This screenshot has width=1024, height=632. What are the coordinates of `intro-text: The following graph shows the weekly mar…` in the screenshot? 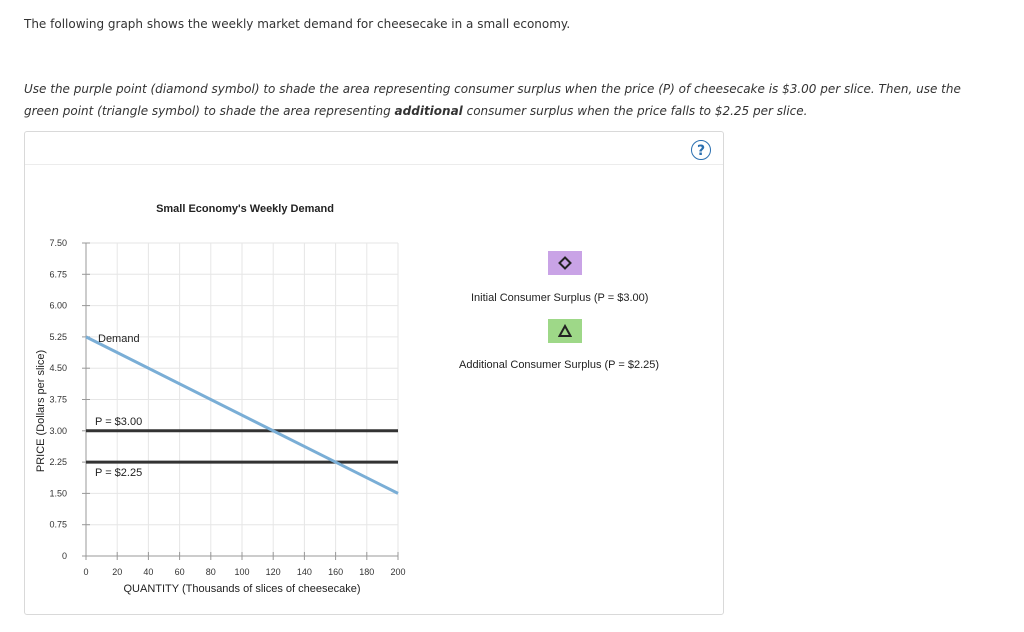 It's located at (297, 24).